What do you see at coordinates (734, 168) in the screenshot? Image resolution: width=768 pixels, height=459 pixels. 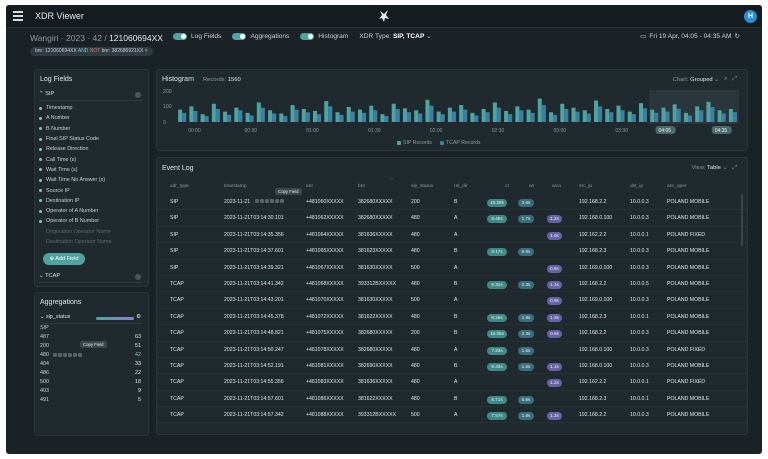 I see `expand-icon: ⤢` at bounding box center [734, 168].